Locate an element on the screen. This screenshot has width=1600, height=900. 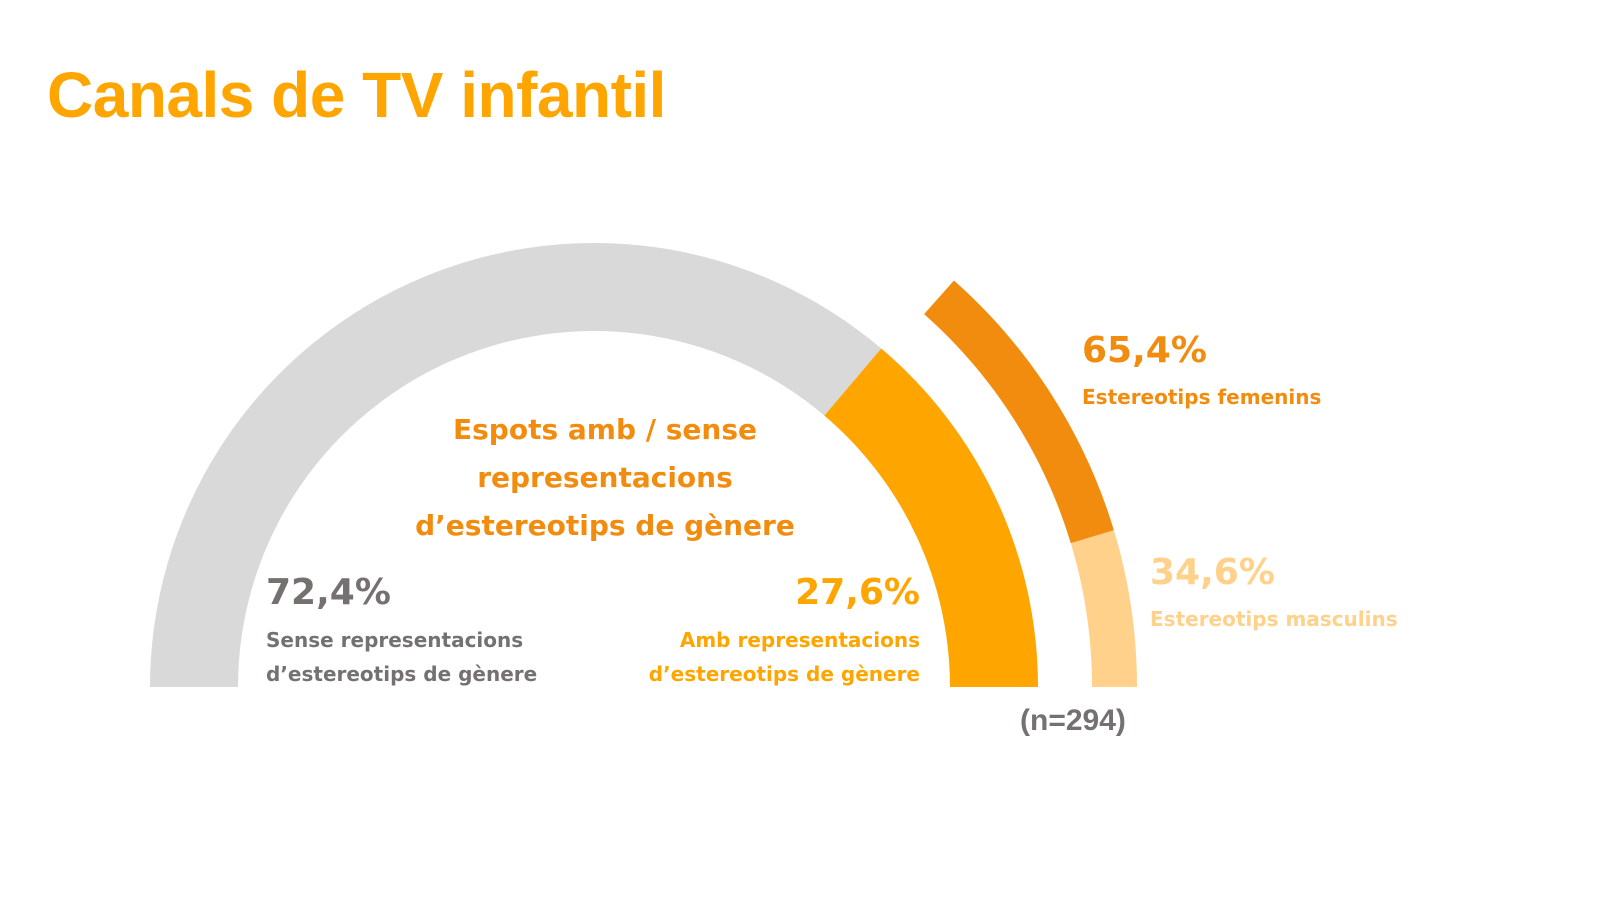
category-label-line: Amb representacions is located at coordinates (799, 640).